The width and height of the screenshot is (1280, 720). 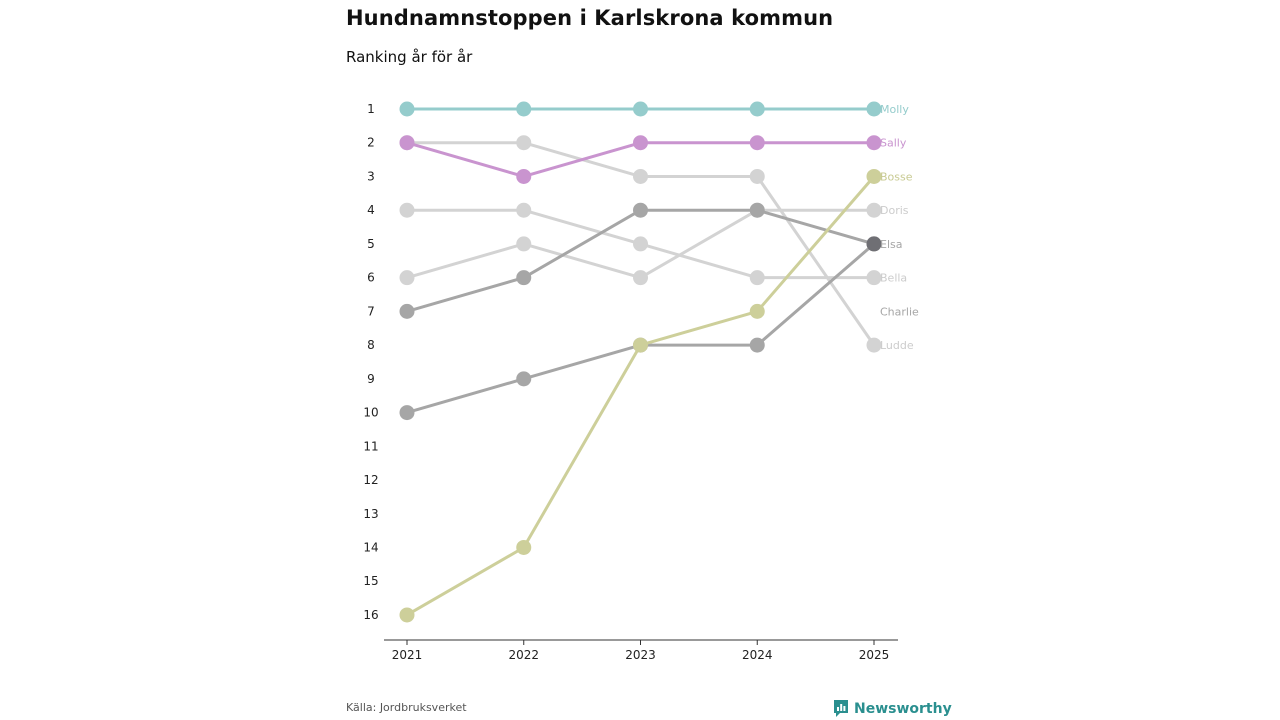 I want to click on point-bella-2023, so click(x=640, y=244).